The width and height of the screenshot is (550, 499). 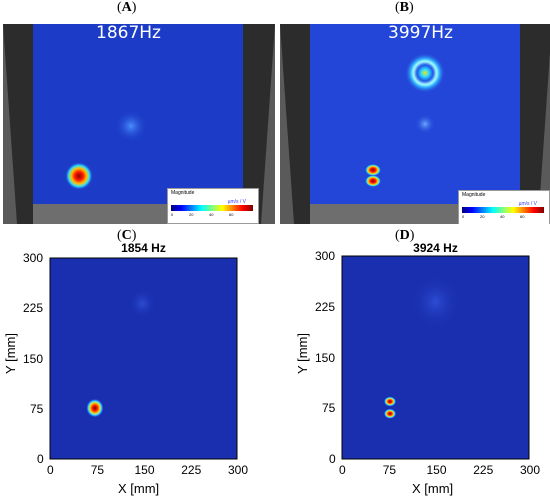 I want to click on hot-spot-lower, so click(x=373, y=181).